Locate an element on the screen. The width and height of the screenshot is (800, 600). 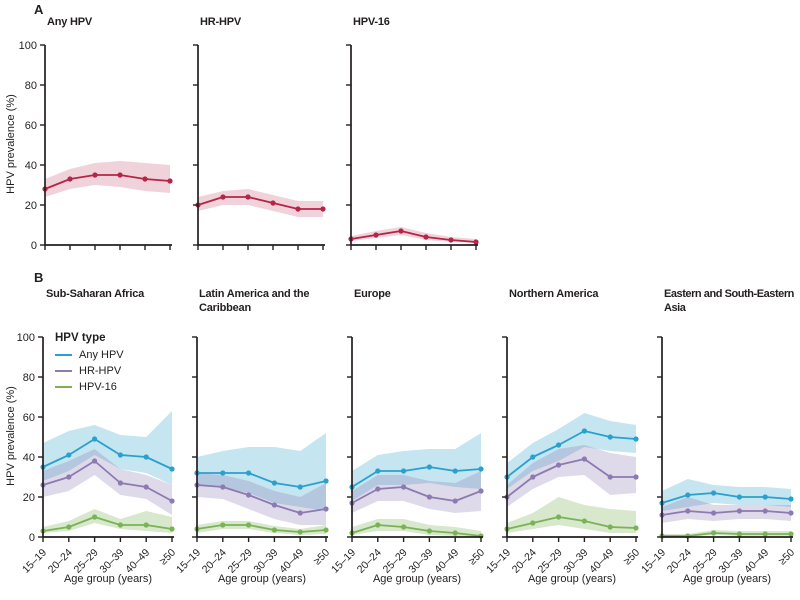
legend: HPV type Any HPV HR-HPV HPV-16 is located at coordinates (89, 364).